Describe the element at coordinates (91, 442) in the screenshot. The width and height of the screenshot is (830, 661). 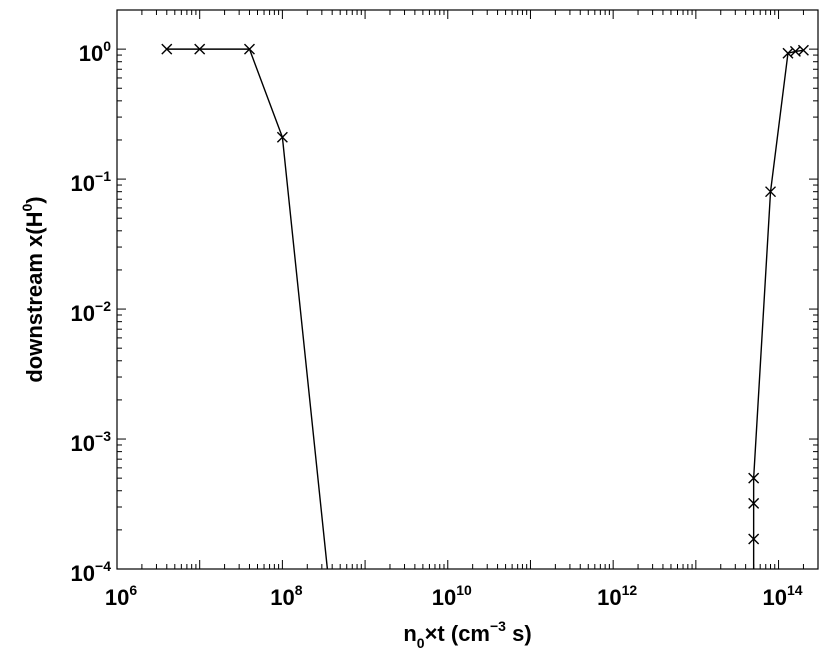
I see `y-tick-label: 10⁻³` at that location.